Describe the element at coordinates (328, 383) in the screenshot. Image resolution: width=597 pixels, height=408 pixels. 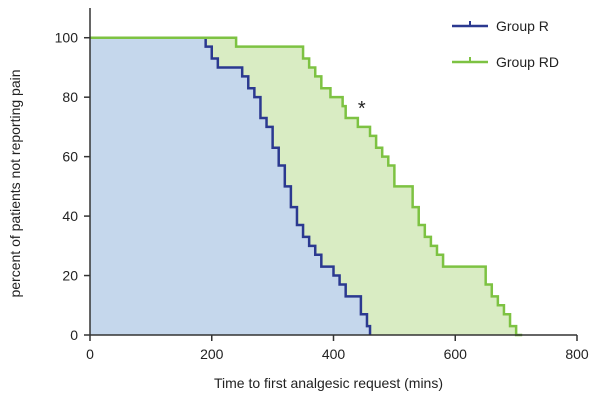
I see `x-axis-title: Time to first analgesic request (mins)` at that location.